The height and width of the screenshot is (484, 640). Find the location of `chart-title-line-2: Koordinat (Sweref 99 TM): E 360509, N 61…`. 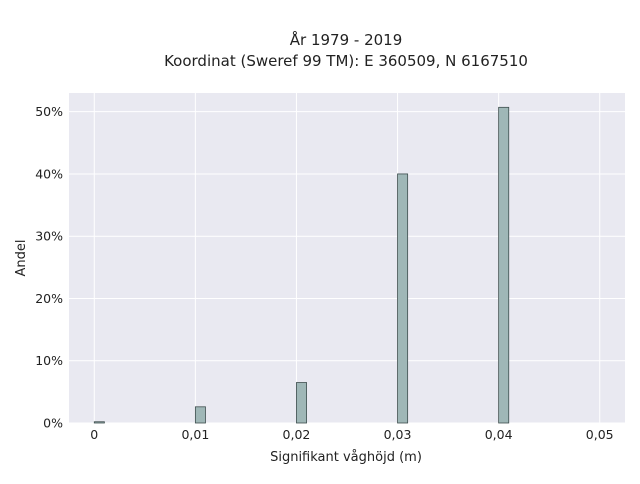

chart-title-line-2: Koordinat (Sweref 99 TM): E 360509, N 61… is located at coordinates (346, 61).